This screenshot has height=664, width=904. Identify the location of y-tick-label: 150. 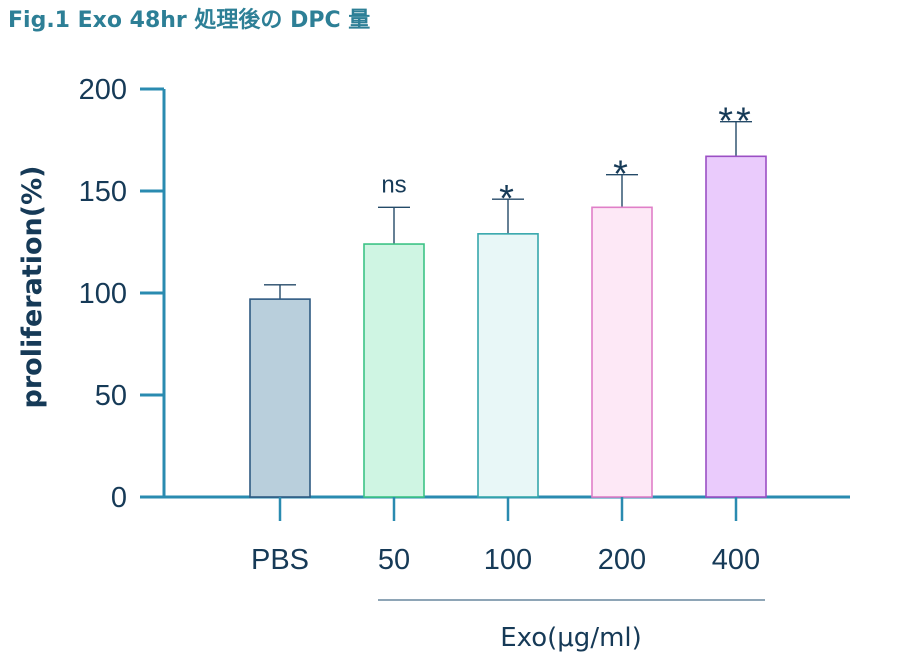
(103, 192).